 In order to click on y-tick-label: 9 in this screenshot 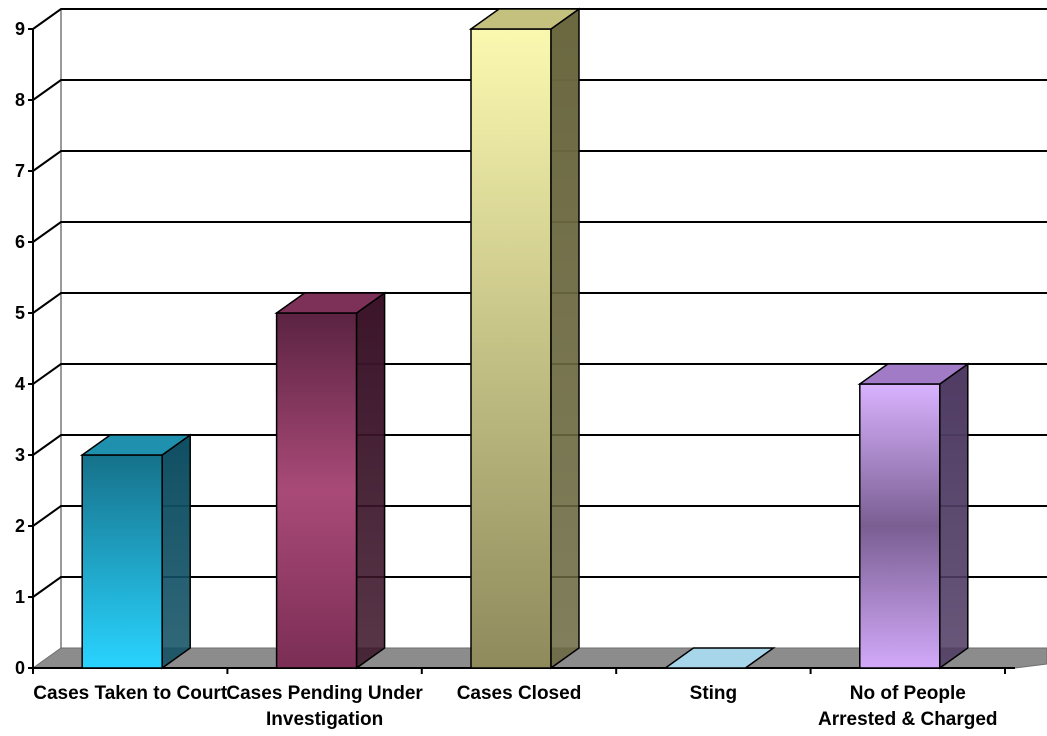, I will do `click(20, 29)`.